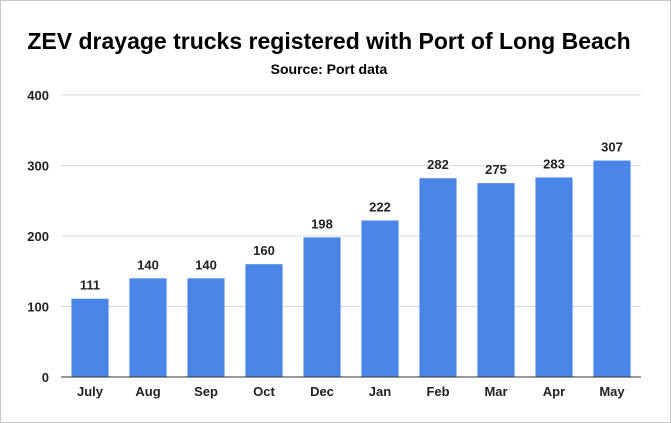  Describe the element at coordinates (496, 280) in the screenshot. I see `bar-mar` at that location.